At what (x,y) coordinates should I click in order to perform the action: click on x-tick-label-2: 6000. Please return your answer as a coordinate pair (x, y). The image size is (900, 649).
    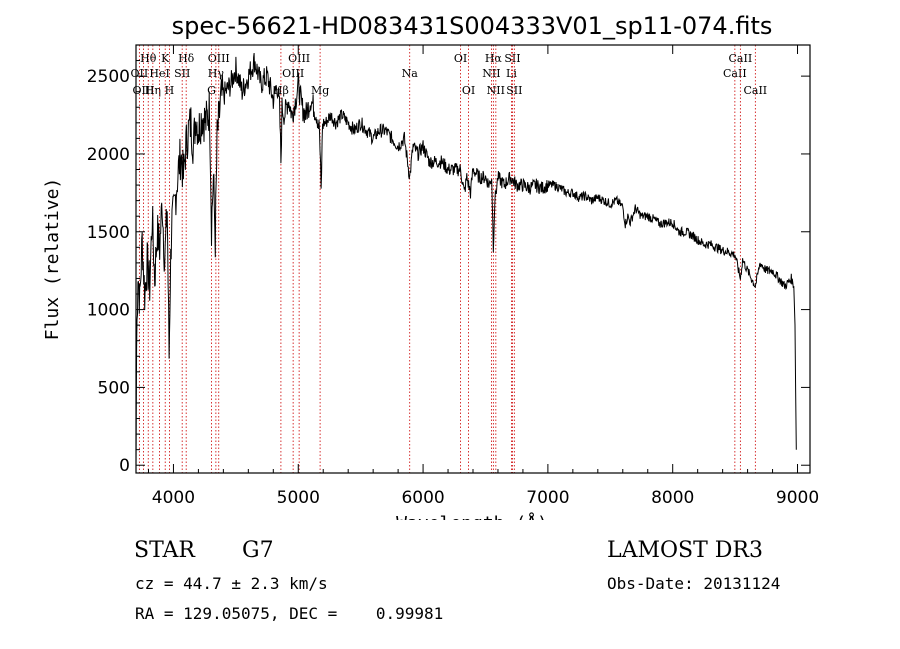
    Looking at the image, I should click on (422, 498).